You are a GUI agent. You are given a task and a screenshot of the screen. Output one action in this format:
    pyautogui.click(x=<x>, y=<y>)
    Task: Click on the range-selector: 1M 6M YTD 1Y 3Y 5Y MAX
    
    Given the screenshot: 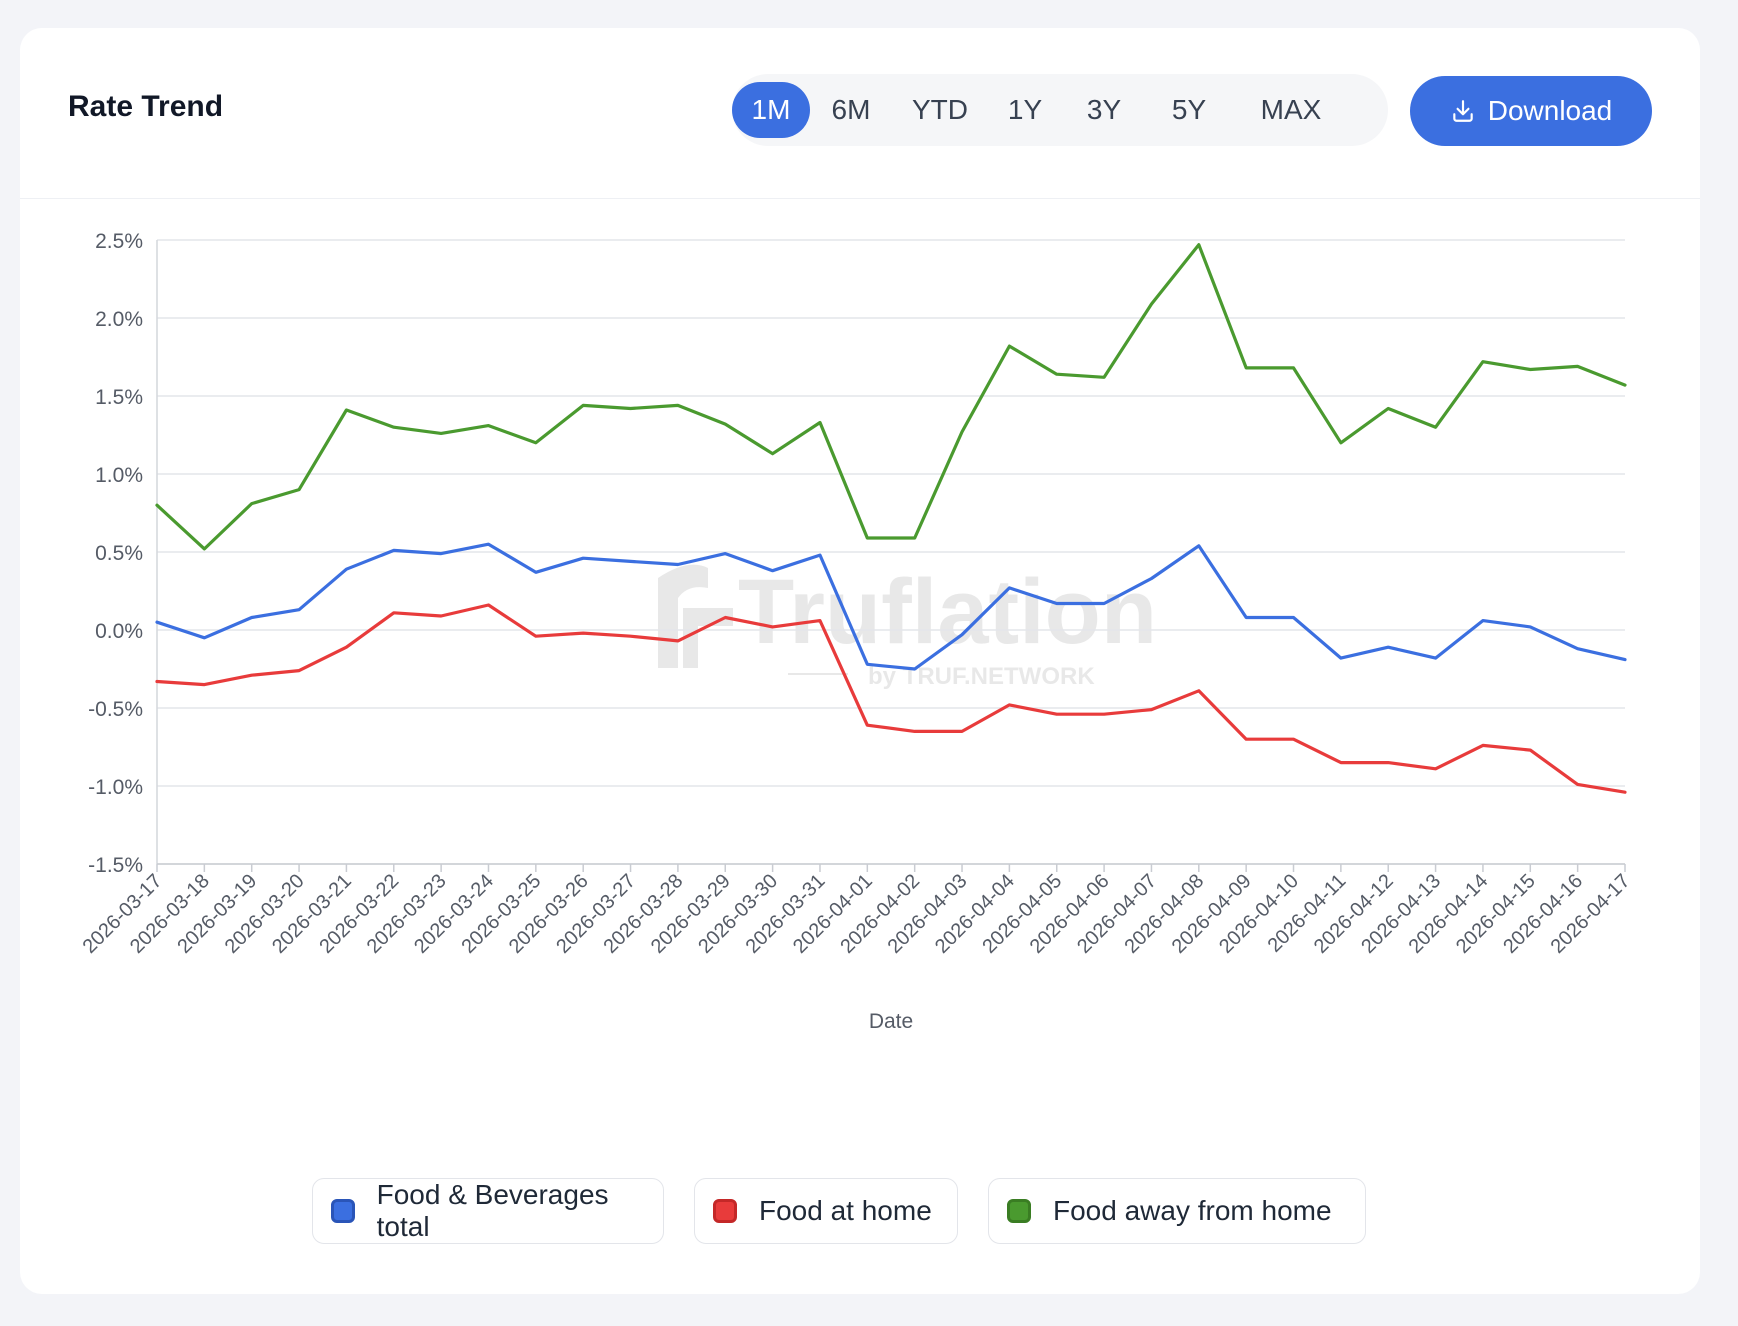 What is the action you would take?
    pyautogui.click(x=1060, y=110)
    